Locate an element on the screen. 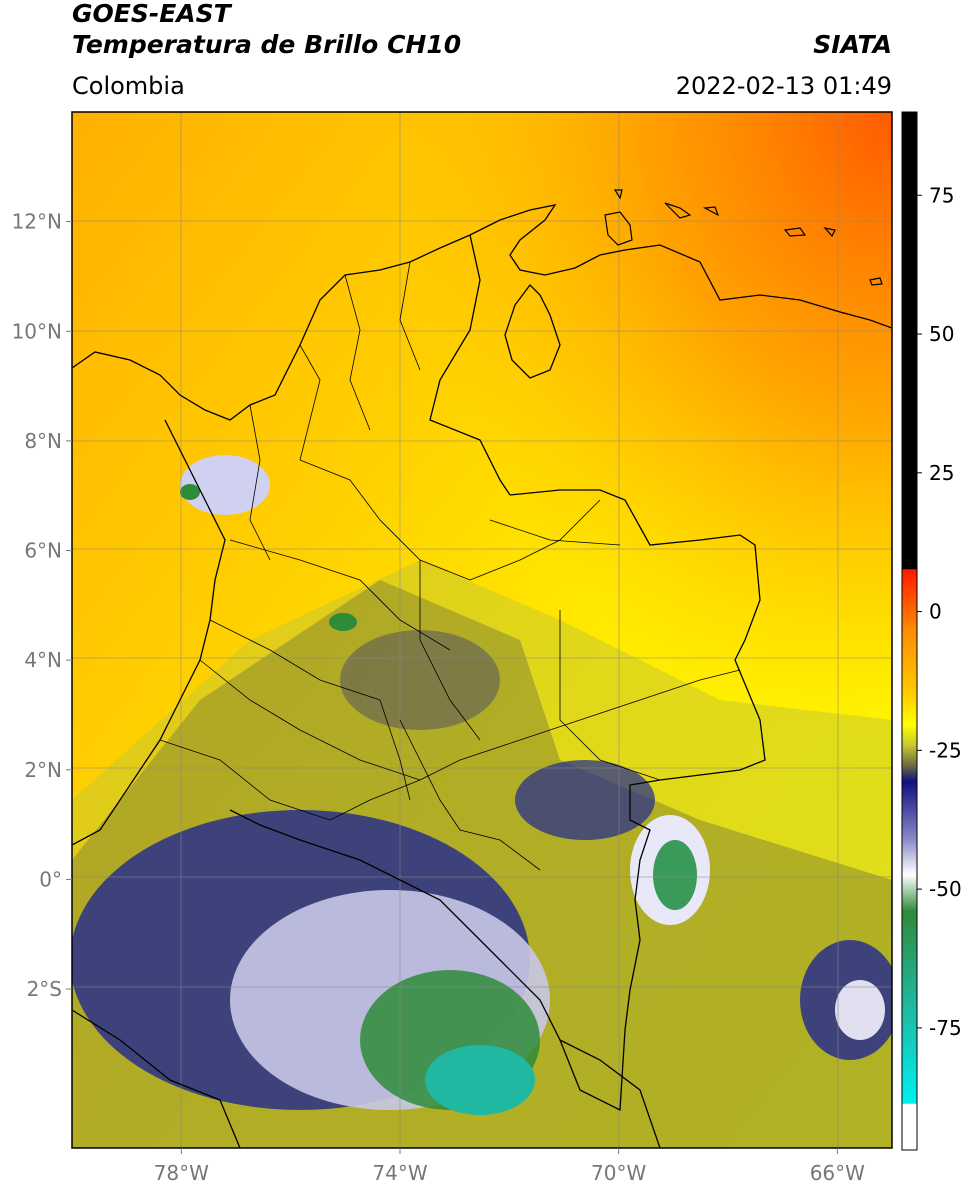 Image resolution: width=966 pixels, height=1190 pixels. colorbar-tick-label: -75 is located at coordinates (945, 1028).